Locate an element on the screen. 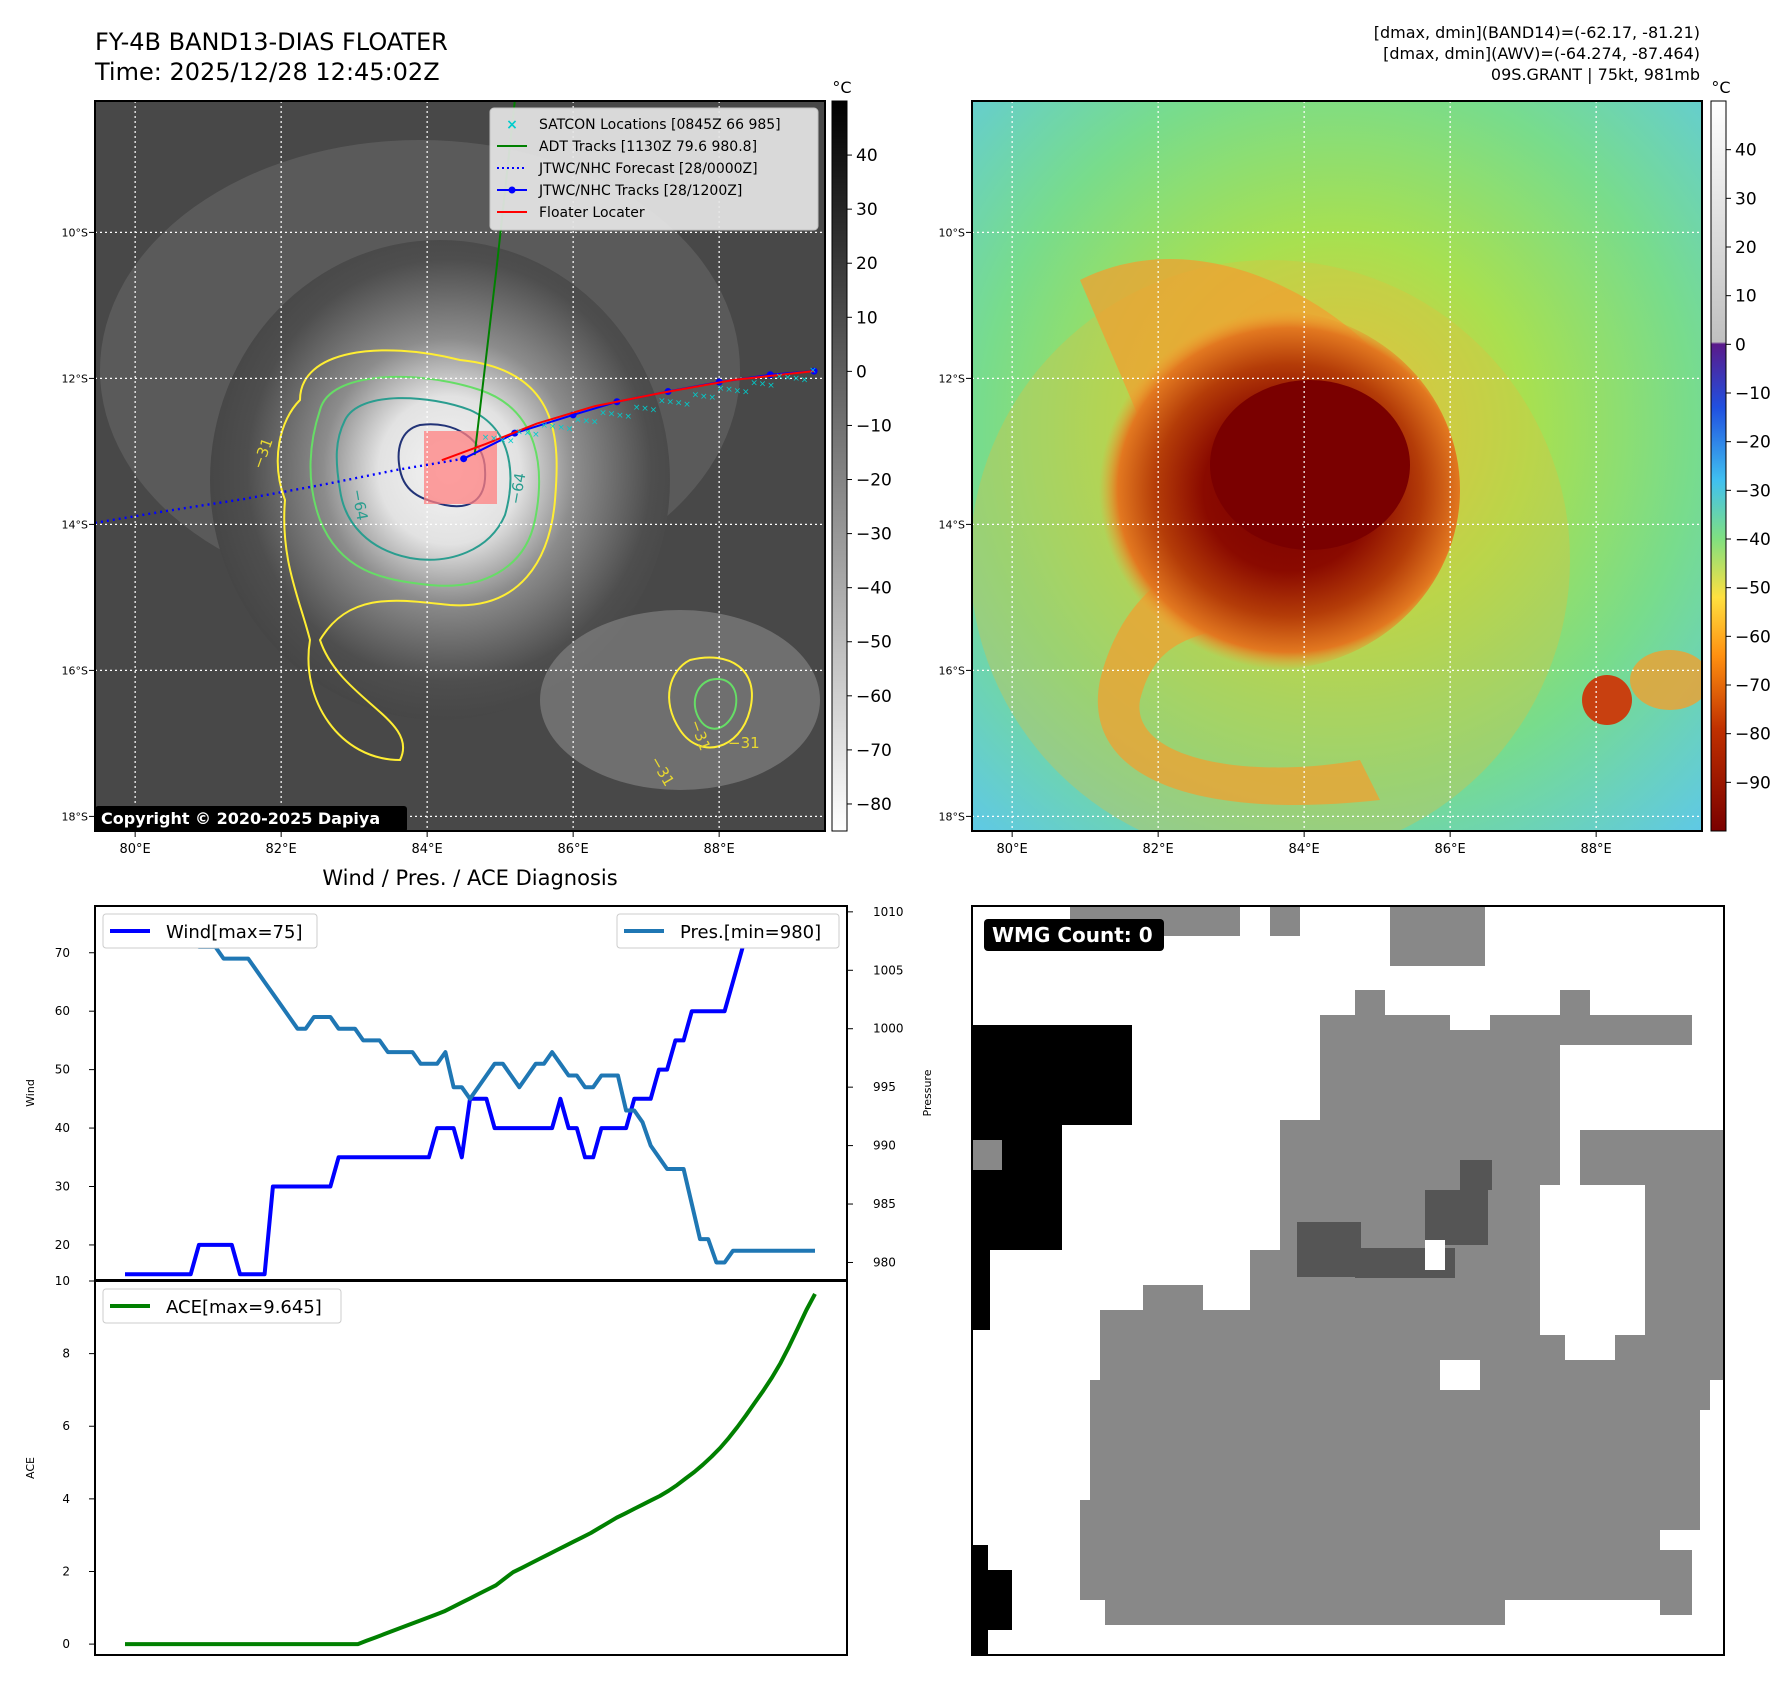 Image resolution: width=1788 pixels, height=1690 pixels. wind-legend: Wind[max=75] is located at coordinates (210, 931).